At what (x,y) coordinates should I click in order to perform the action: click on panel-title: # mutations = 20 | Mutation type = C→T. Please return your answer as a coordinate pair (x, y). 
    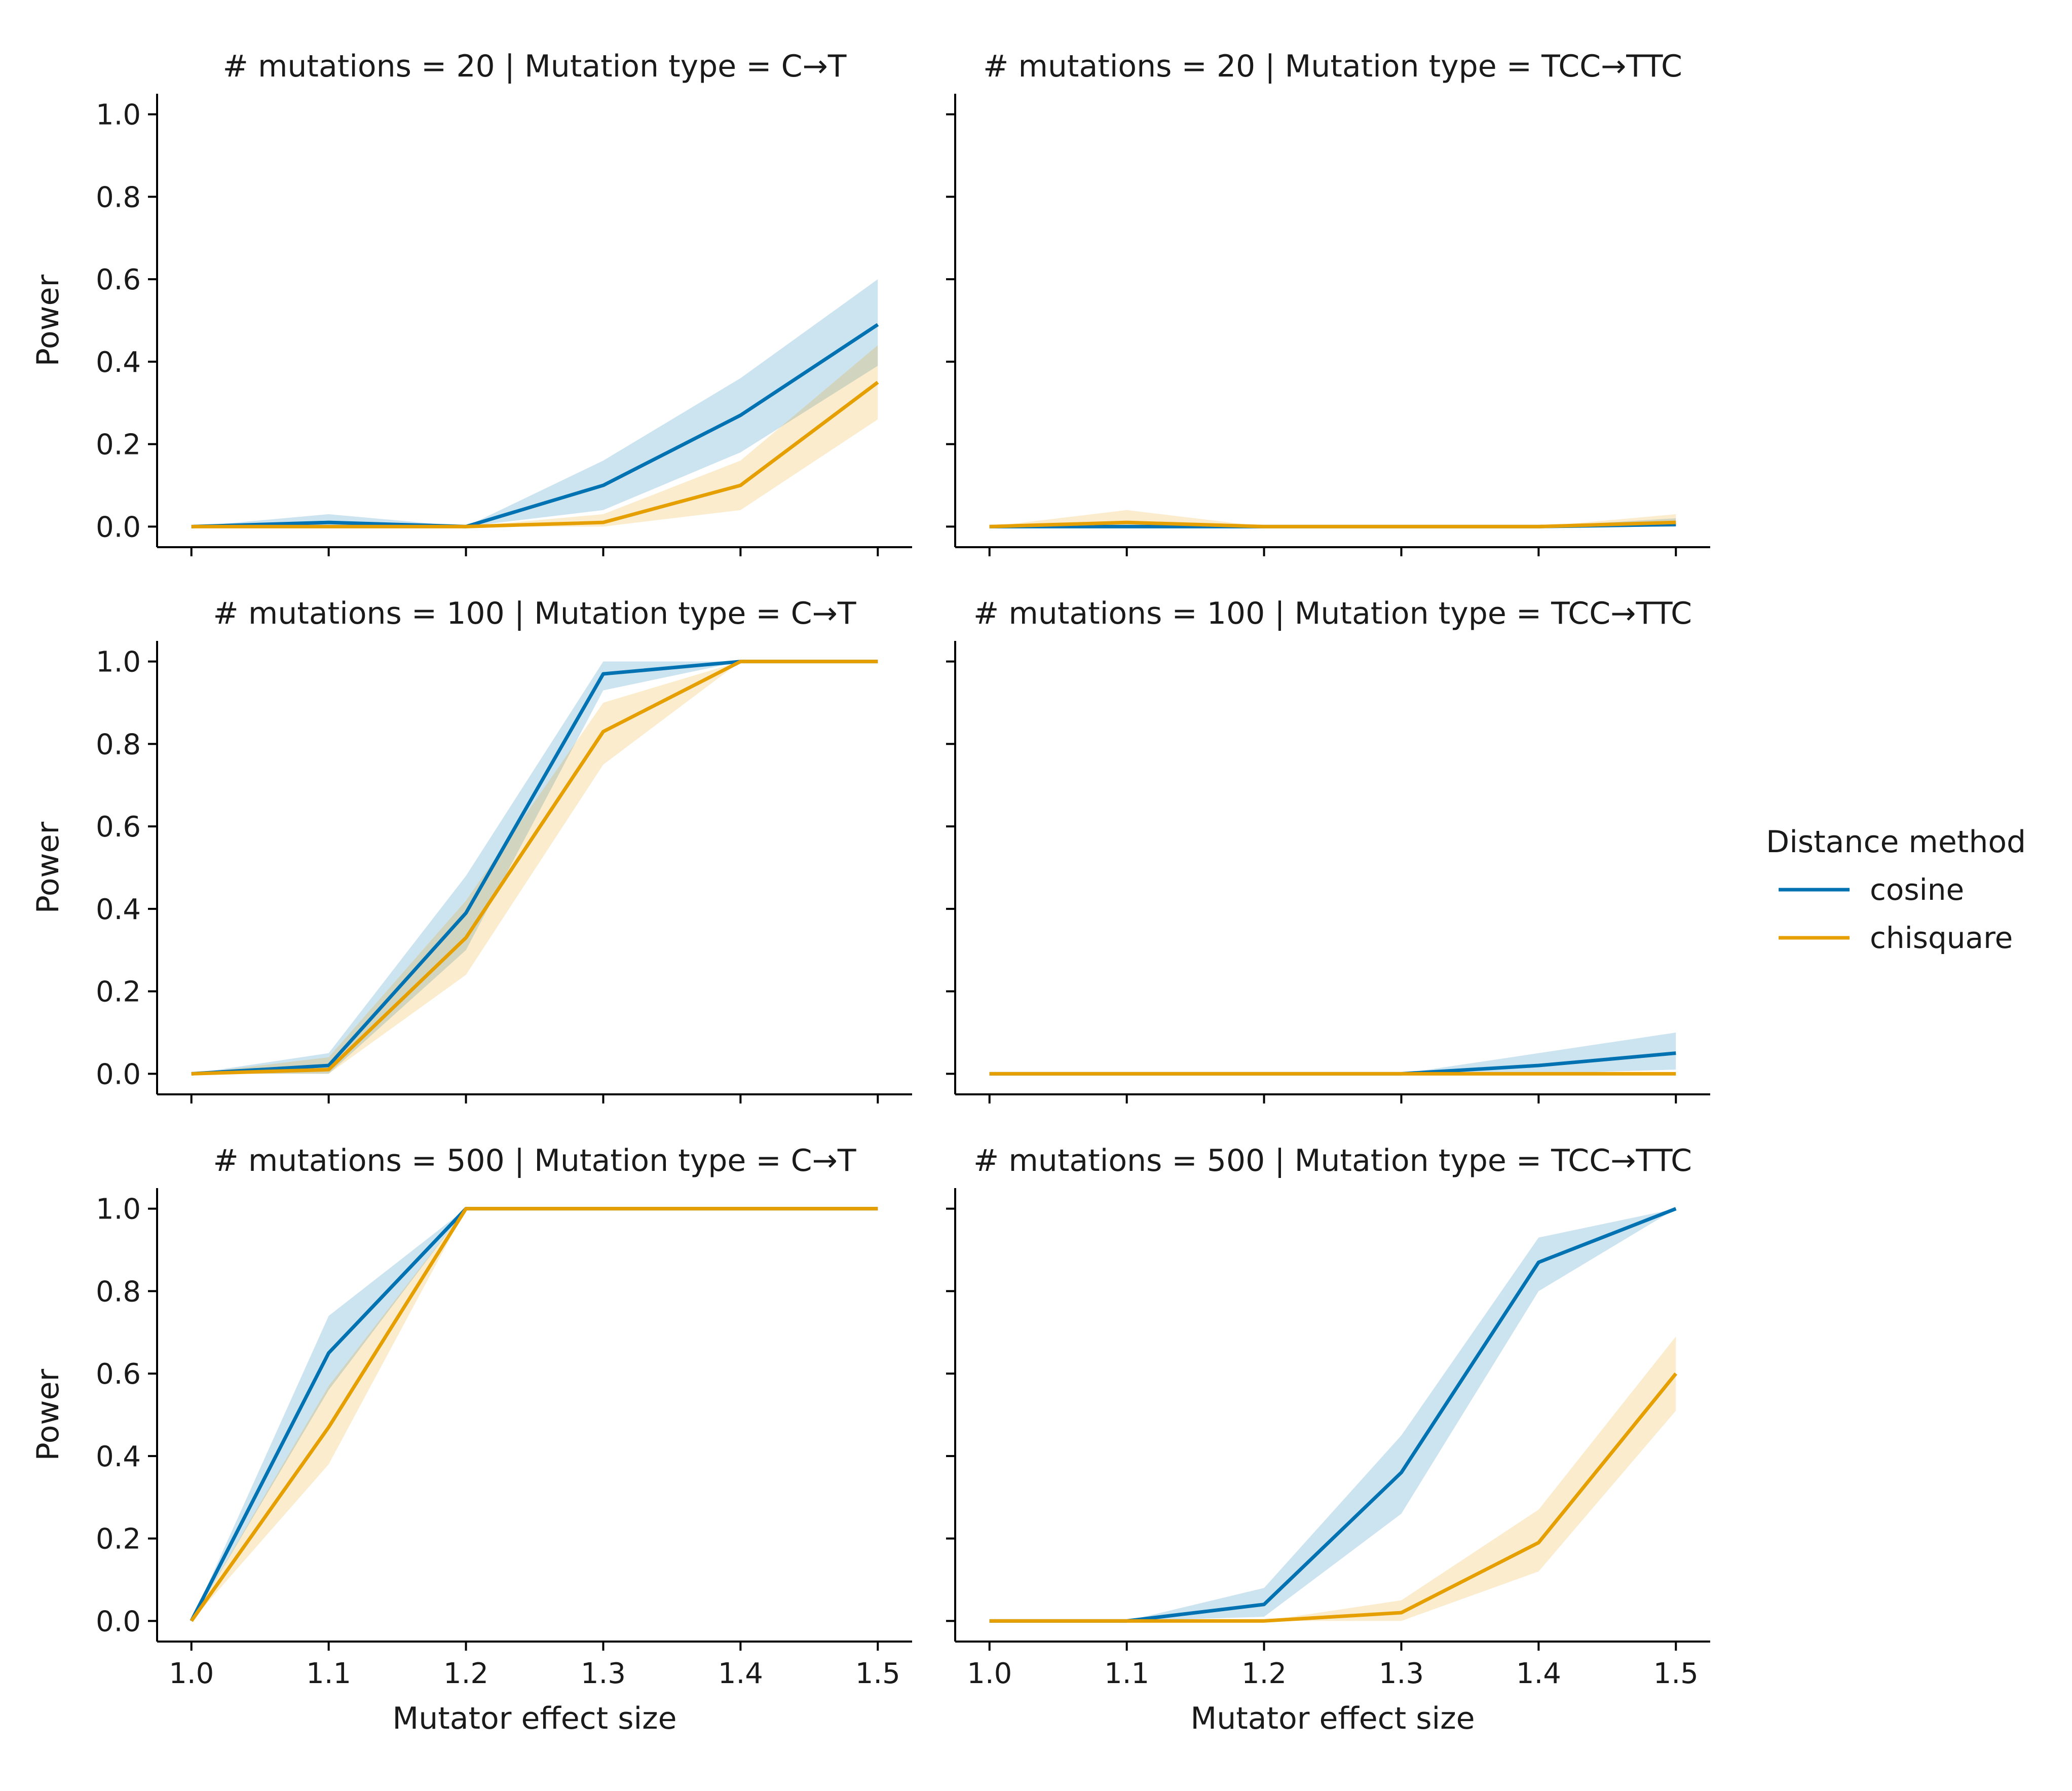
    Looking at the image, I should click on (535, 66).